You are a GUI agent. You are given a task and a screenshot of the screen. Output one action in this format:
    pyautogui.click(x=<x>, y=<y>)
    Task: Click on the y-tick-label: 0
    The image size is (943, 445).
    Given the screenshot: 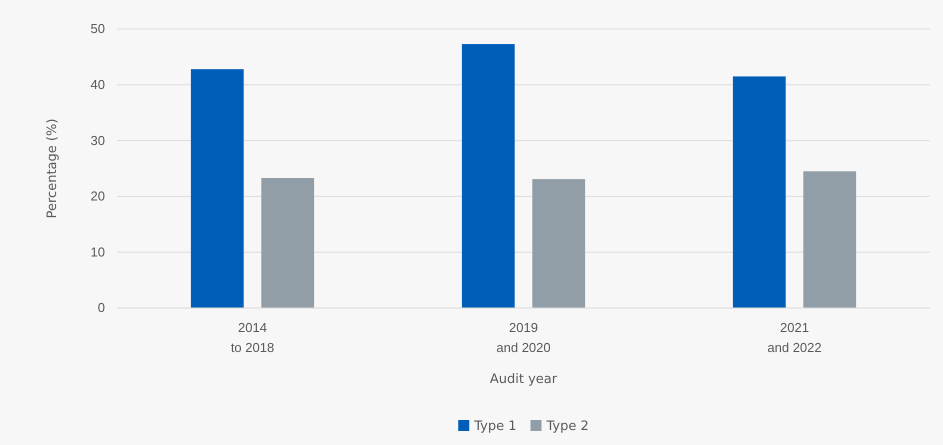 What is the action you would take?
    pyautogui.click(x=101, y=308)
    